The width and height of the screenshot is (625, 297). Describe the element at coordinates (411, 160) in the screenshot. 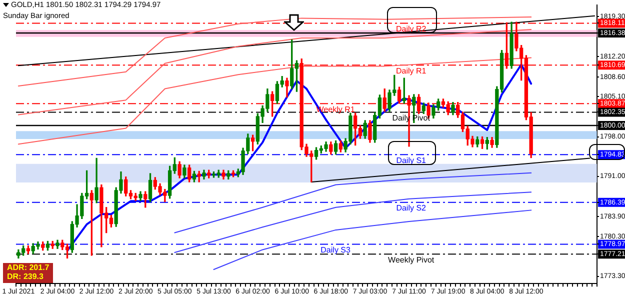

I see `ref-line-label: Daily S1` at that location.